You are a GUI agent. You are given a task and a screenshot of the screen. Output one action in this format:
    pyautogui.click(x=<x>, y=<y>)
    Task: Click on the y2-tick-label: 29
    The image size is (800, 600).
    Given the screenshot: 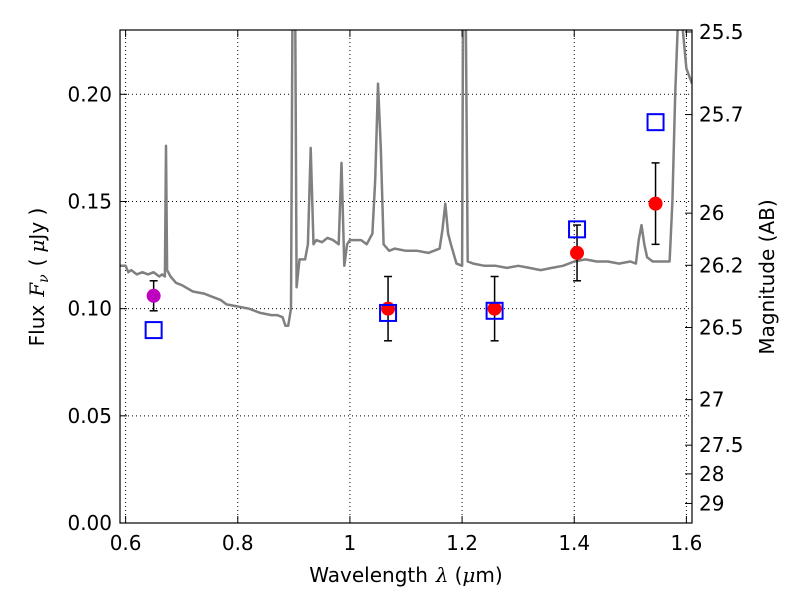 What is the action you would take?
    pyautogui.click(x=711, y=503)
    